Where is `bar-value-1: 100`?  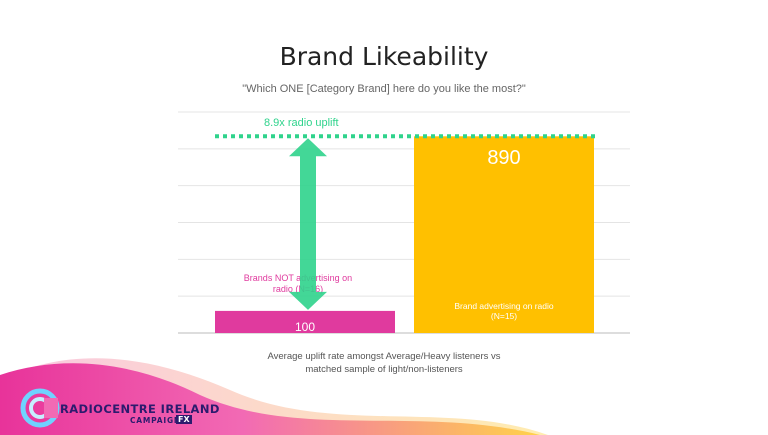 bar-value-1: 100 is located at coordinates (305, 327).